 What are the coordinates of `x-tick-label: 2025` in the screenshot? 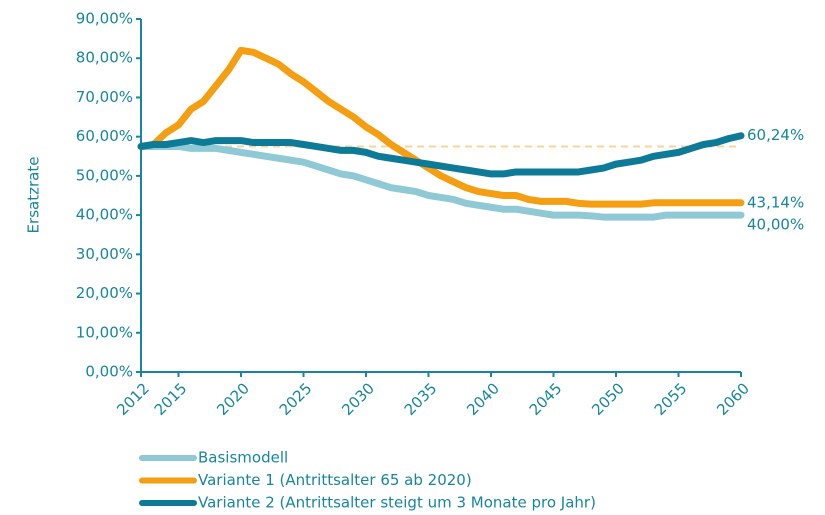 It's located at (296, 399).